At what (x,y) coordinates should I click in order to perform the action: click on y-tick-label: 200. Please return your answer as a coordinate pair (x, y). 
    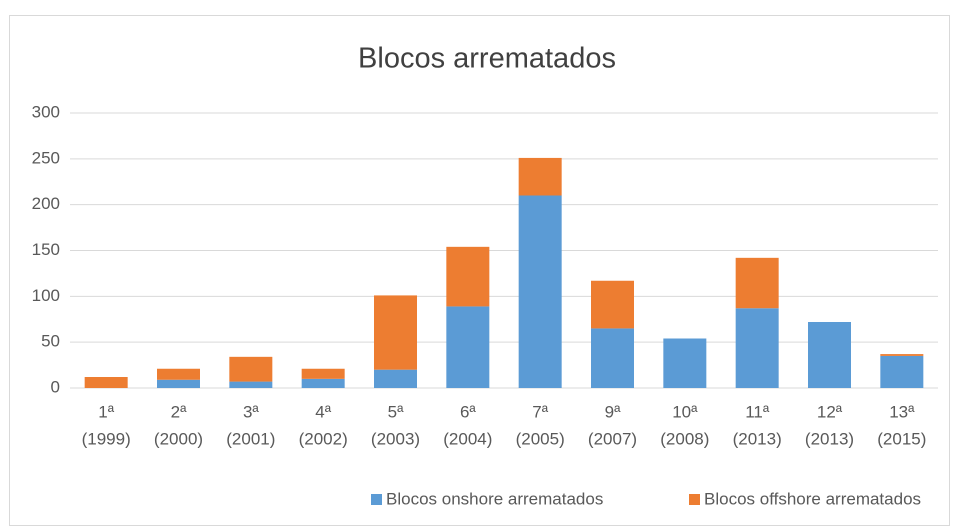
    Looking at the image, I should click on (46, 203).